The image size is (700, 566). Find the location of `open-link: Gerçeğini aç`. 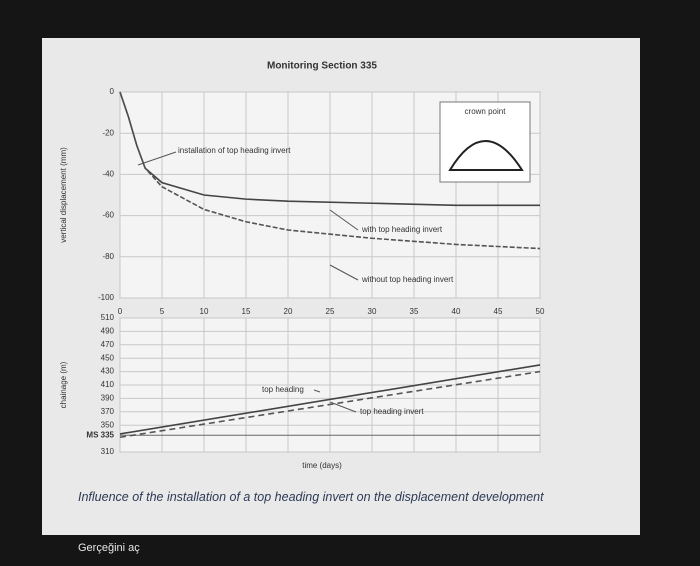

open-link: Gerçeğini aç is located at coordinates (109, 548).